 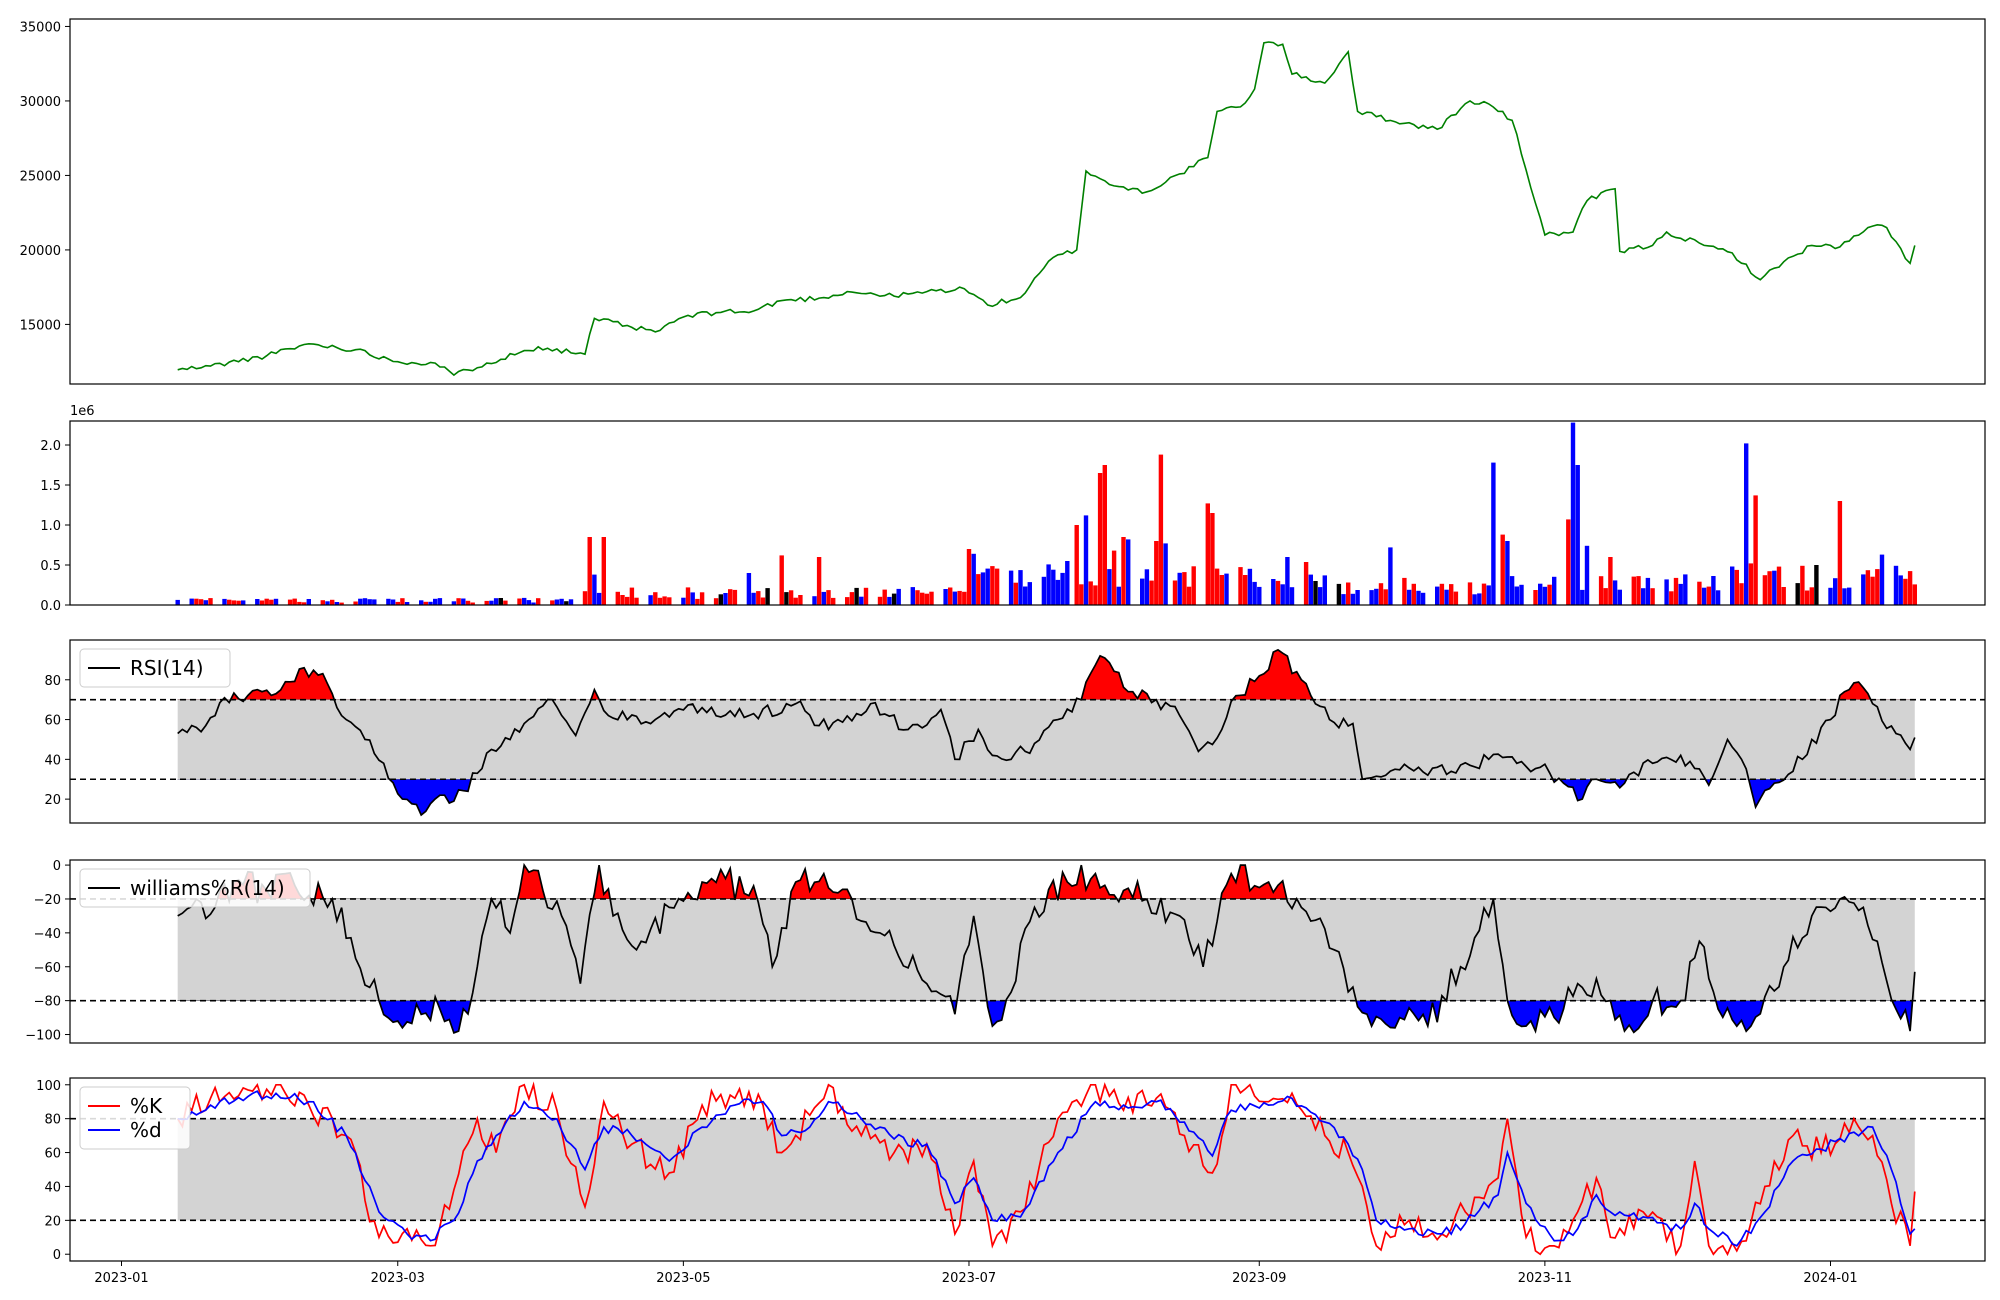 What do you see at coordinates (47, 934) in the screenshot?
I see `williams-ytick-label: −40` at bounding box center [47, 934].